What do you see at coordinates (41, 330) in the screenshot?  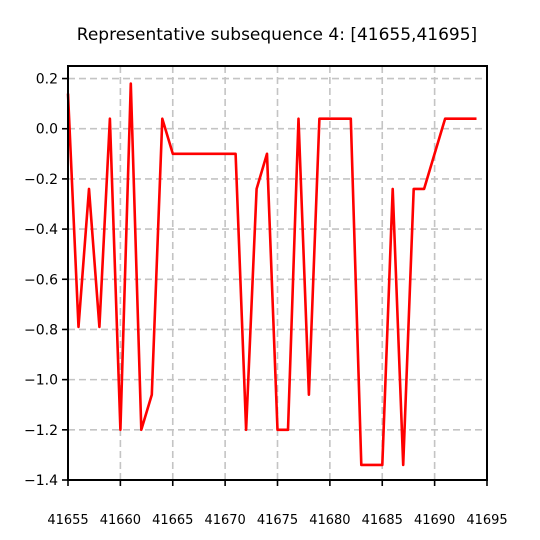 I see `y-tick-label: −0.8` at bounding box center [41, 330].